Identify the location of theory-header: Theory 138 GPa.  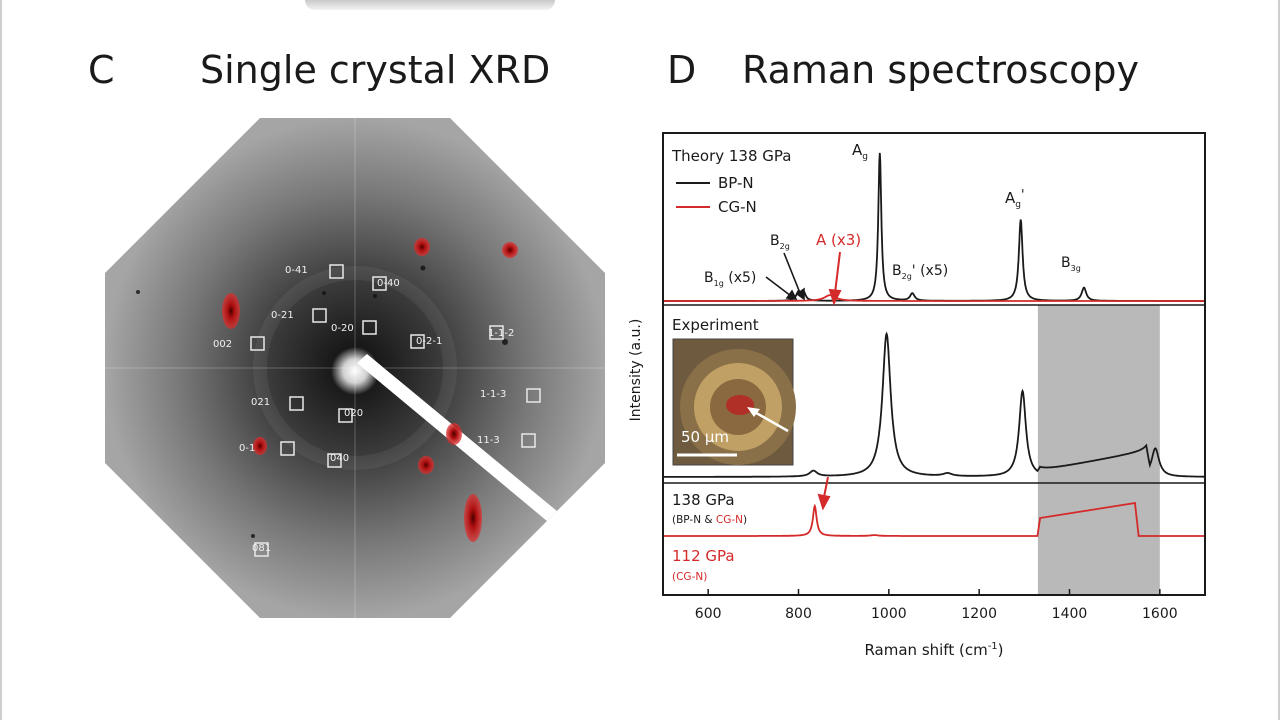
(731, 156).